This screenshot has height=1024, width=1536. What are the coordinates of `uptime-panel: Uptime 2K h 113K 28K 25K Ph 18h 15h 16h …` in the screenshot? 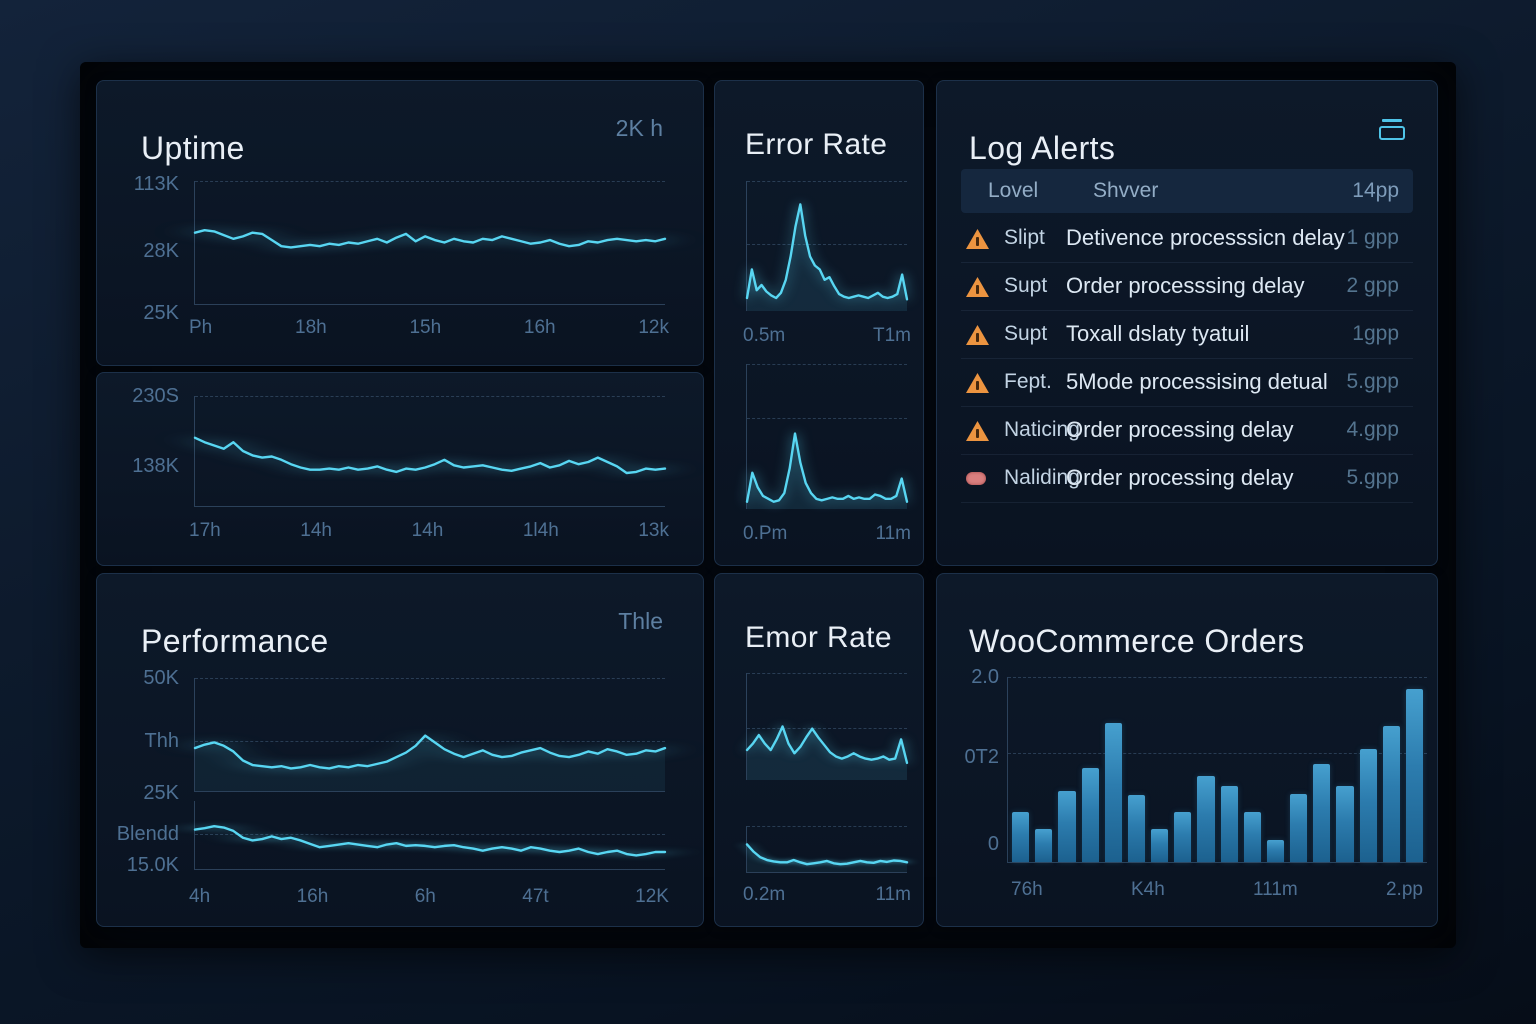 It's located at (400, 223).